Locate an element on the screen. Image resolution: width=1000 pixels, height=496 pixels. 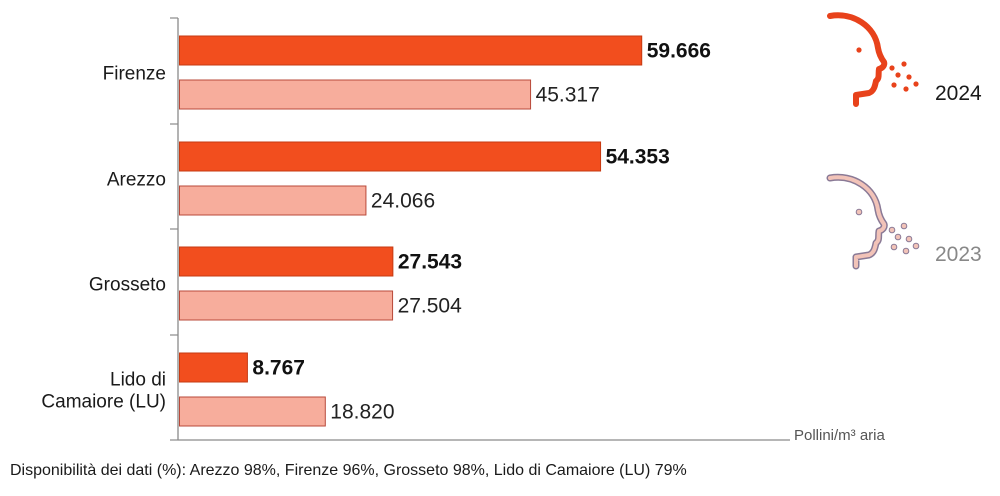
legend-2023-label: 2023 is located at coordinates (958, 254).